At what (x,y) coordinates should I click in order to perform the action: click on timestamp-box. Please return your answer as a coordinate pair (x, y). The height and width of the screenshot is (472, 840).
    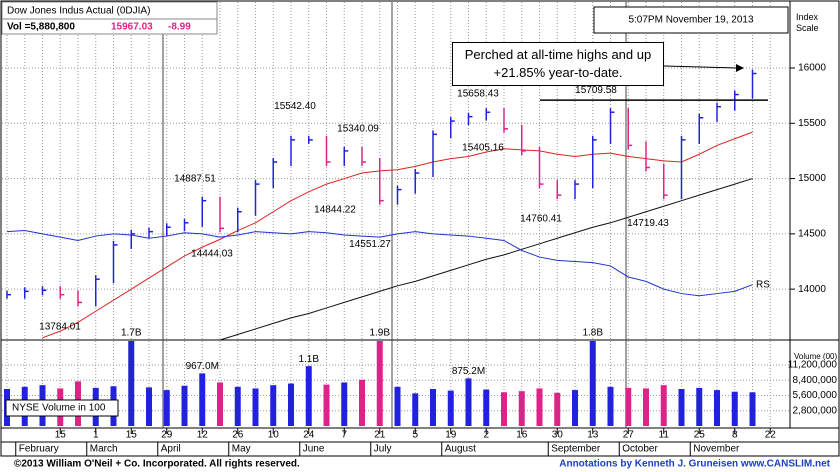
    Looking at the image, I should click on (691, 20).